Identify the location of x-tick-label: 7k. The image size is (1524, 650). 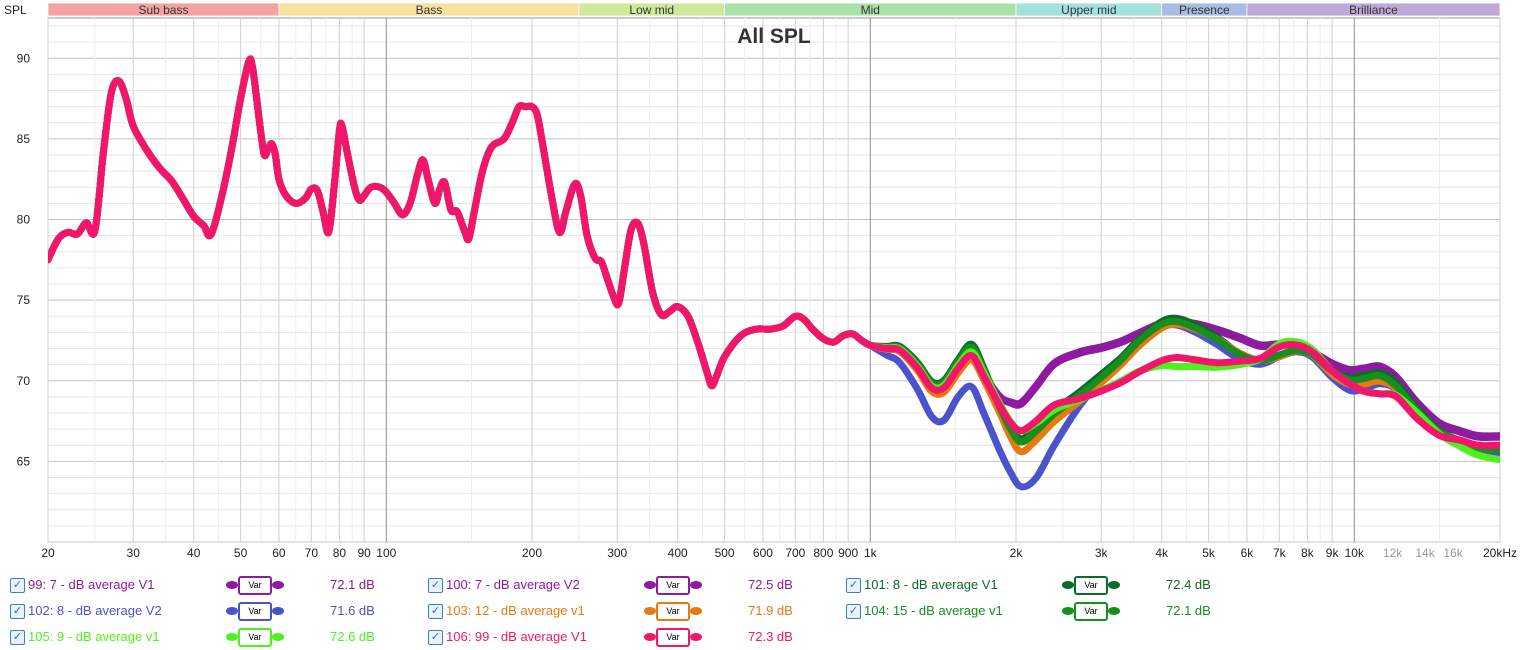
(1280, 553).